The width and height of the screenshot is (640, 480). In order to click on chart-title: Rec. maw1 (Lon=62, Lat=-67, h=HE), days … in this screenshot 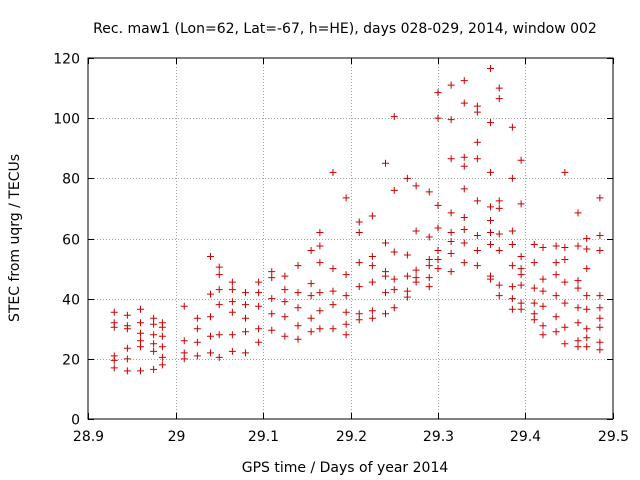, I will do `click(345, 29)`.